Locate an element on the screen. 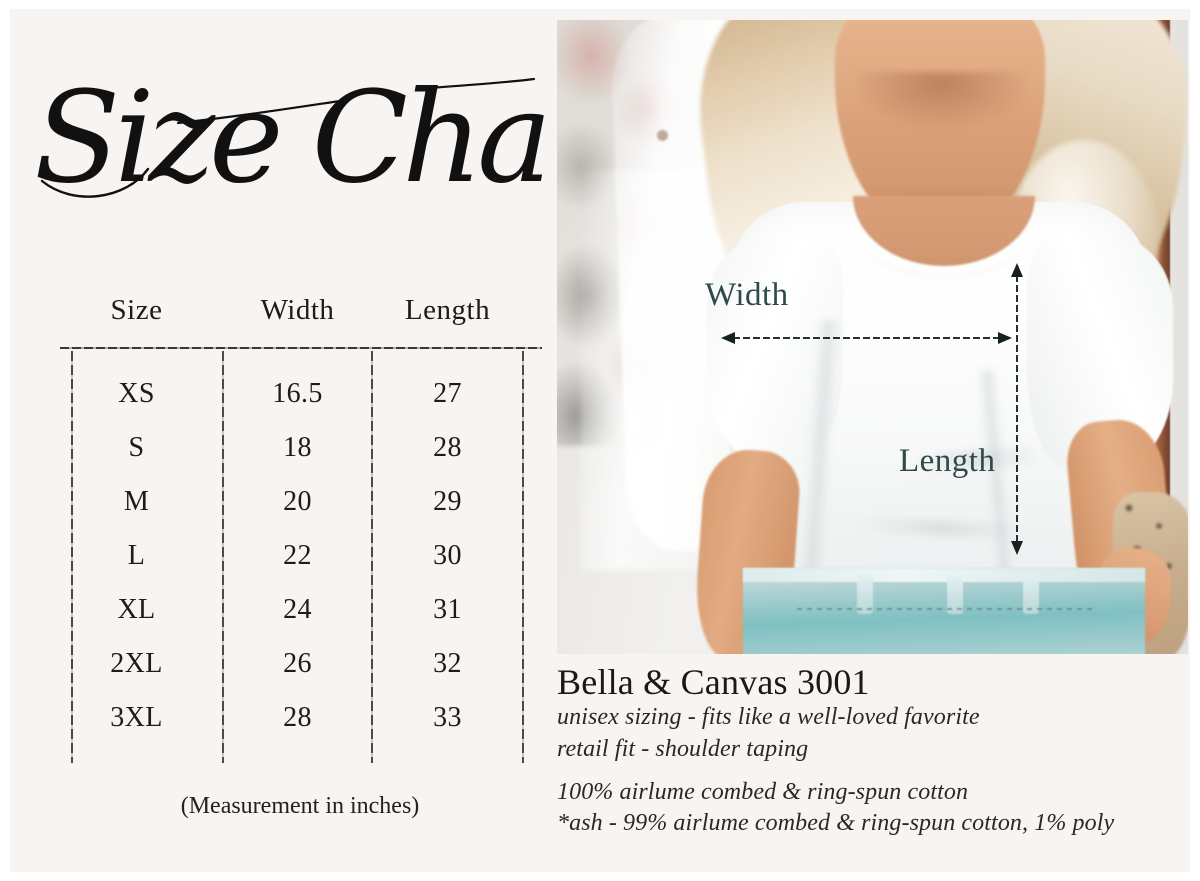  photo-denim-waistband is located at coordinates (944, 575).